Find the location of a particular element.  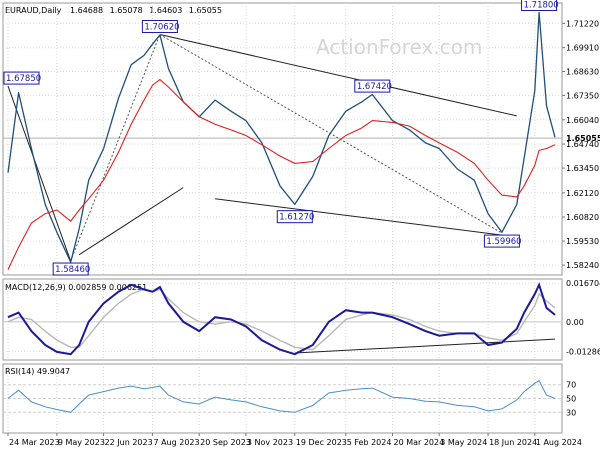

ohlc-close: 1.65055 is located at coordinates (205, 10).